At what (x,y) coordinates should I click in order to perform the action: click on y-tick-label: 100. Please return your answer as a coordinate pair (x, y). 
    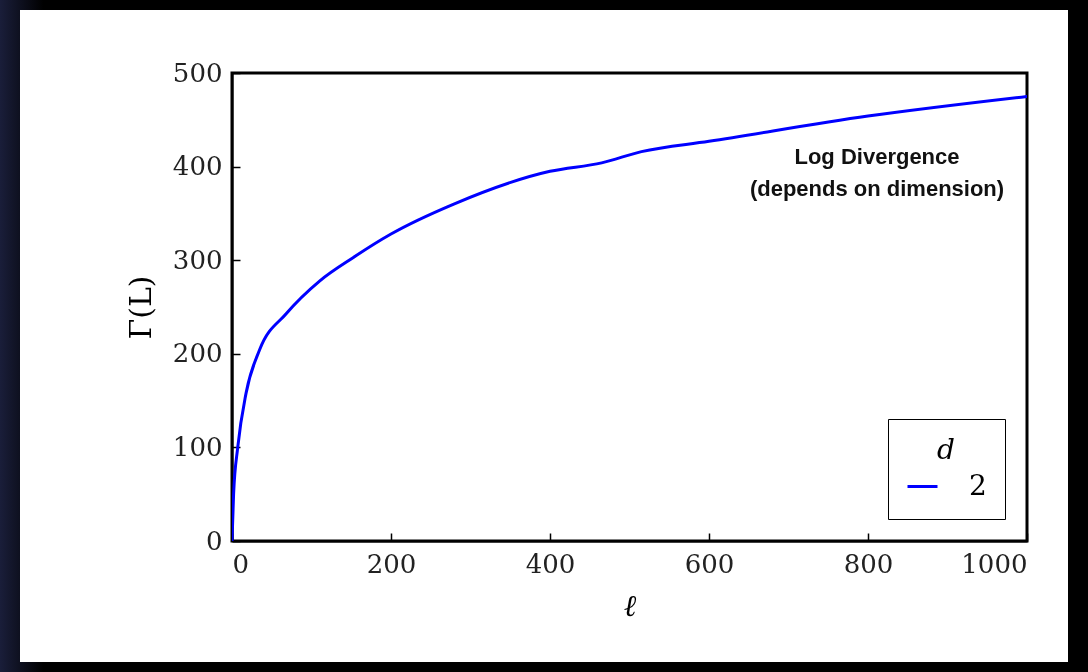
    Looking at the image, I should click on (197, 446).